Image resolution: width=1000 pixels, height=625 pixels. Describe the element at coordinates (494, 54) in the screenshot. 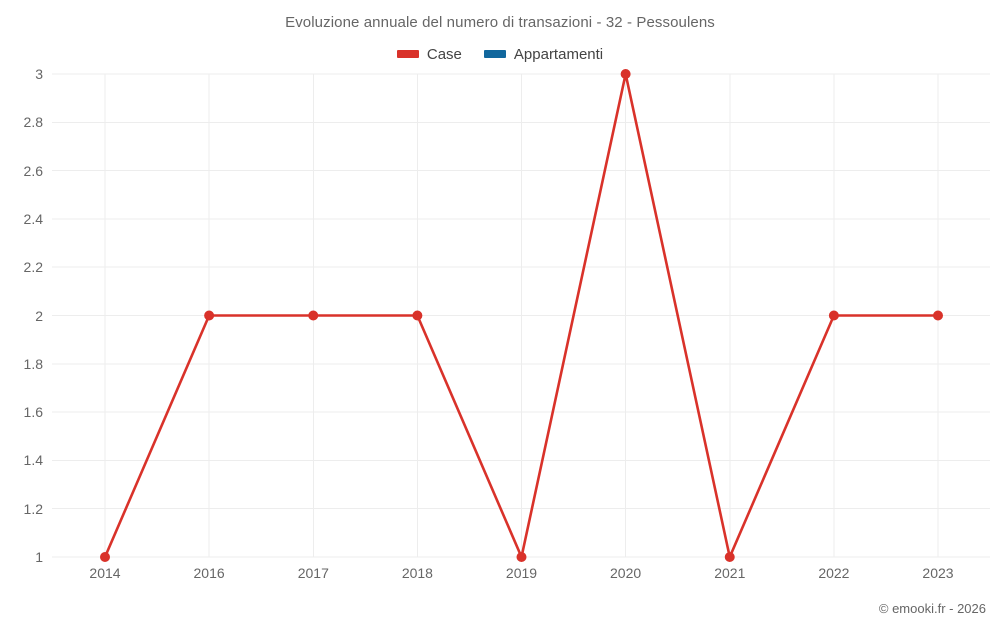

I see `legend-swatch-appartamenti-icon` at that location.